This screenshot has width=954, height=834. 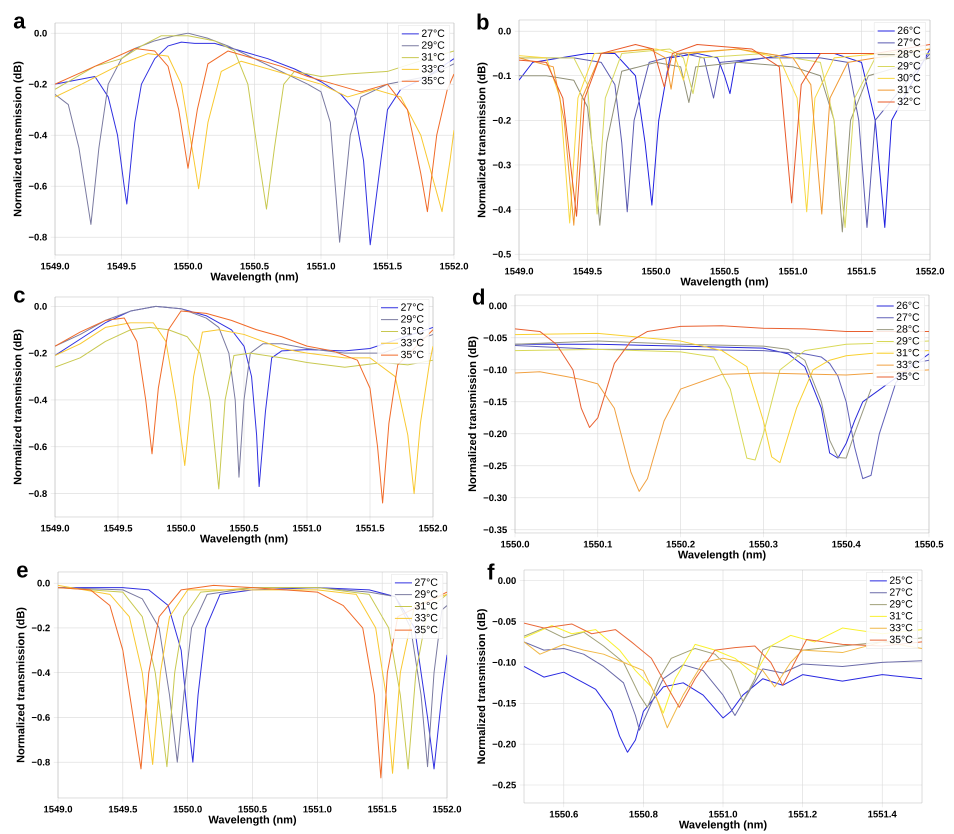 What do you see at coordinates (598, 544) in the screenshot?
I see `x-tick-label: 1550.1` at bounding box center [598, 544].